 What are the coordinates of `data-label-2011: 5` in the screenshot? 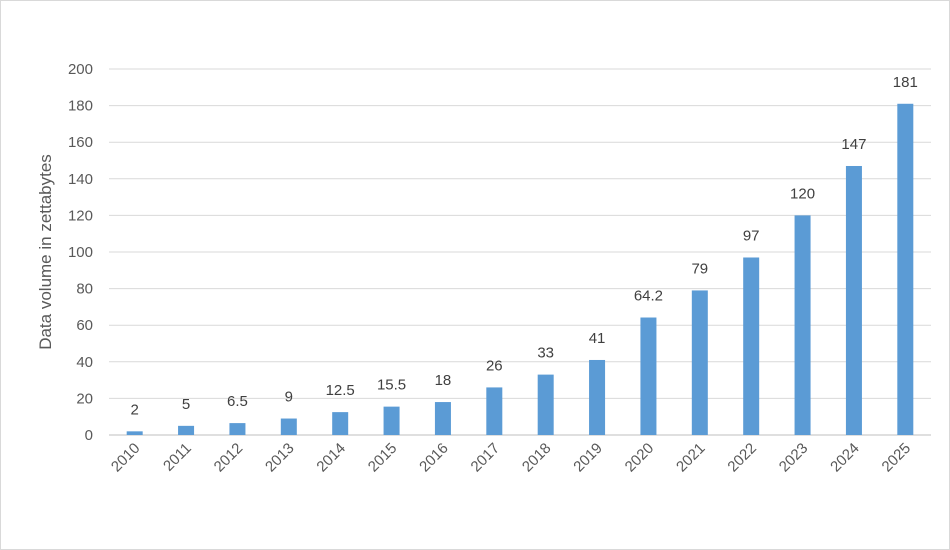 It's located at (186, 404).